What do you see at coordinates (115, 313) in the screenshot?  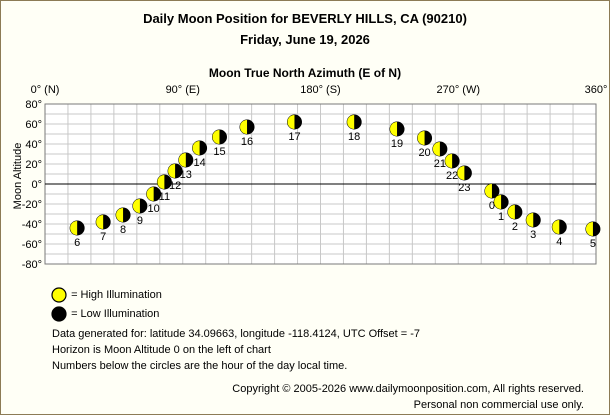 I see `legend-low-label: = Low Illumination` at bounding box center [115, 313].